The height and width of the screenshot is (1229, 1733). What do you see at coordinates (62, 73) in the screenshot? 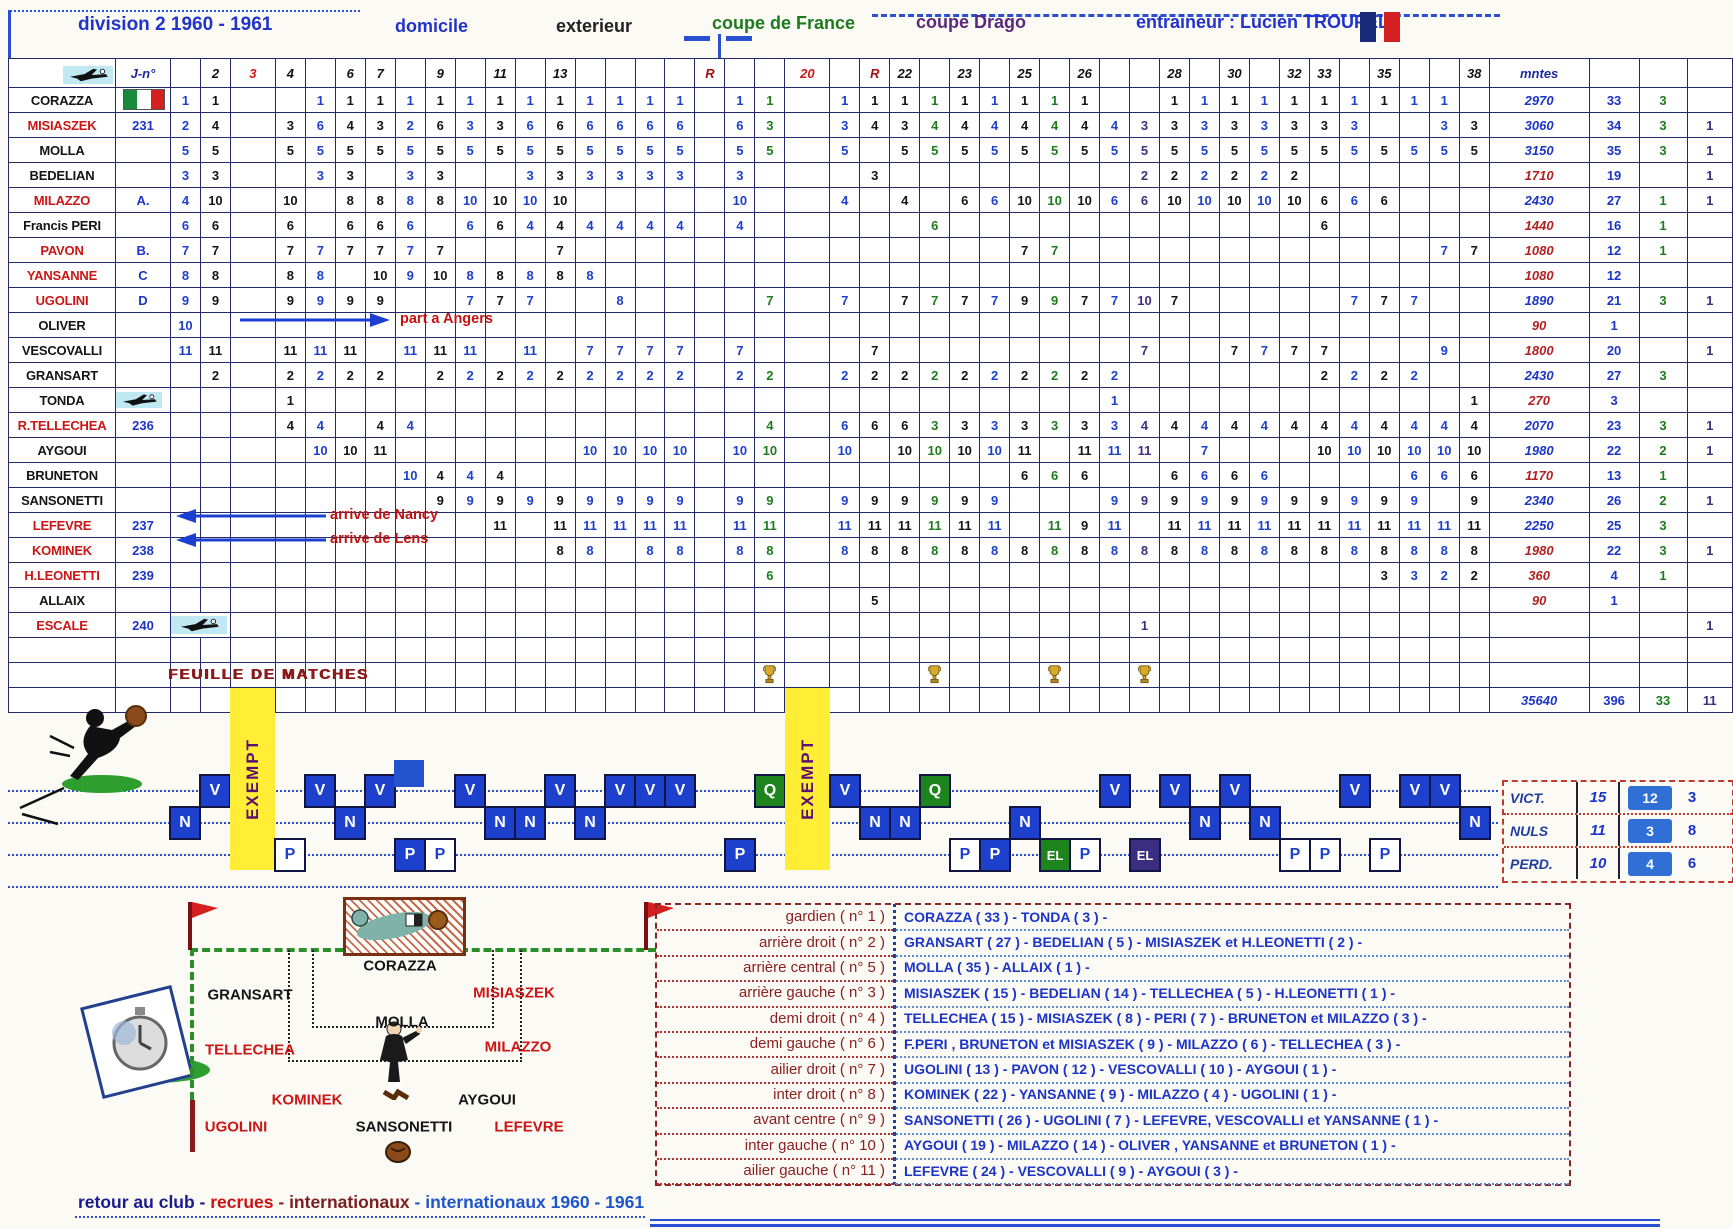
I see `grid-header-name` at bounding box center [62, 73].